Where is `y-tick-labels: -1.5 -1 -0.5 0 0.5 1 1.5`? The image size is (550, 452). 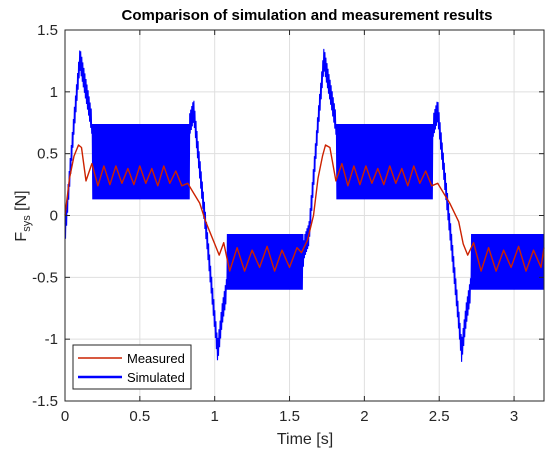 y-tick-labels: -1.5 -1 -0.5 0 0.5 1 1.5 is located at coordinates (45, 216).